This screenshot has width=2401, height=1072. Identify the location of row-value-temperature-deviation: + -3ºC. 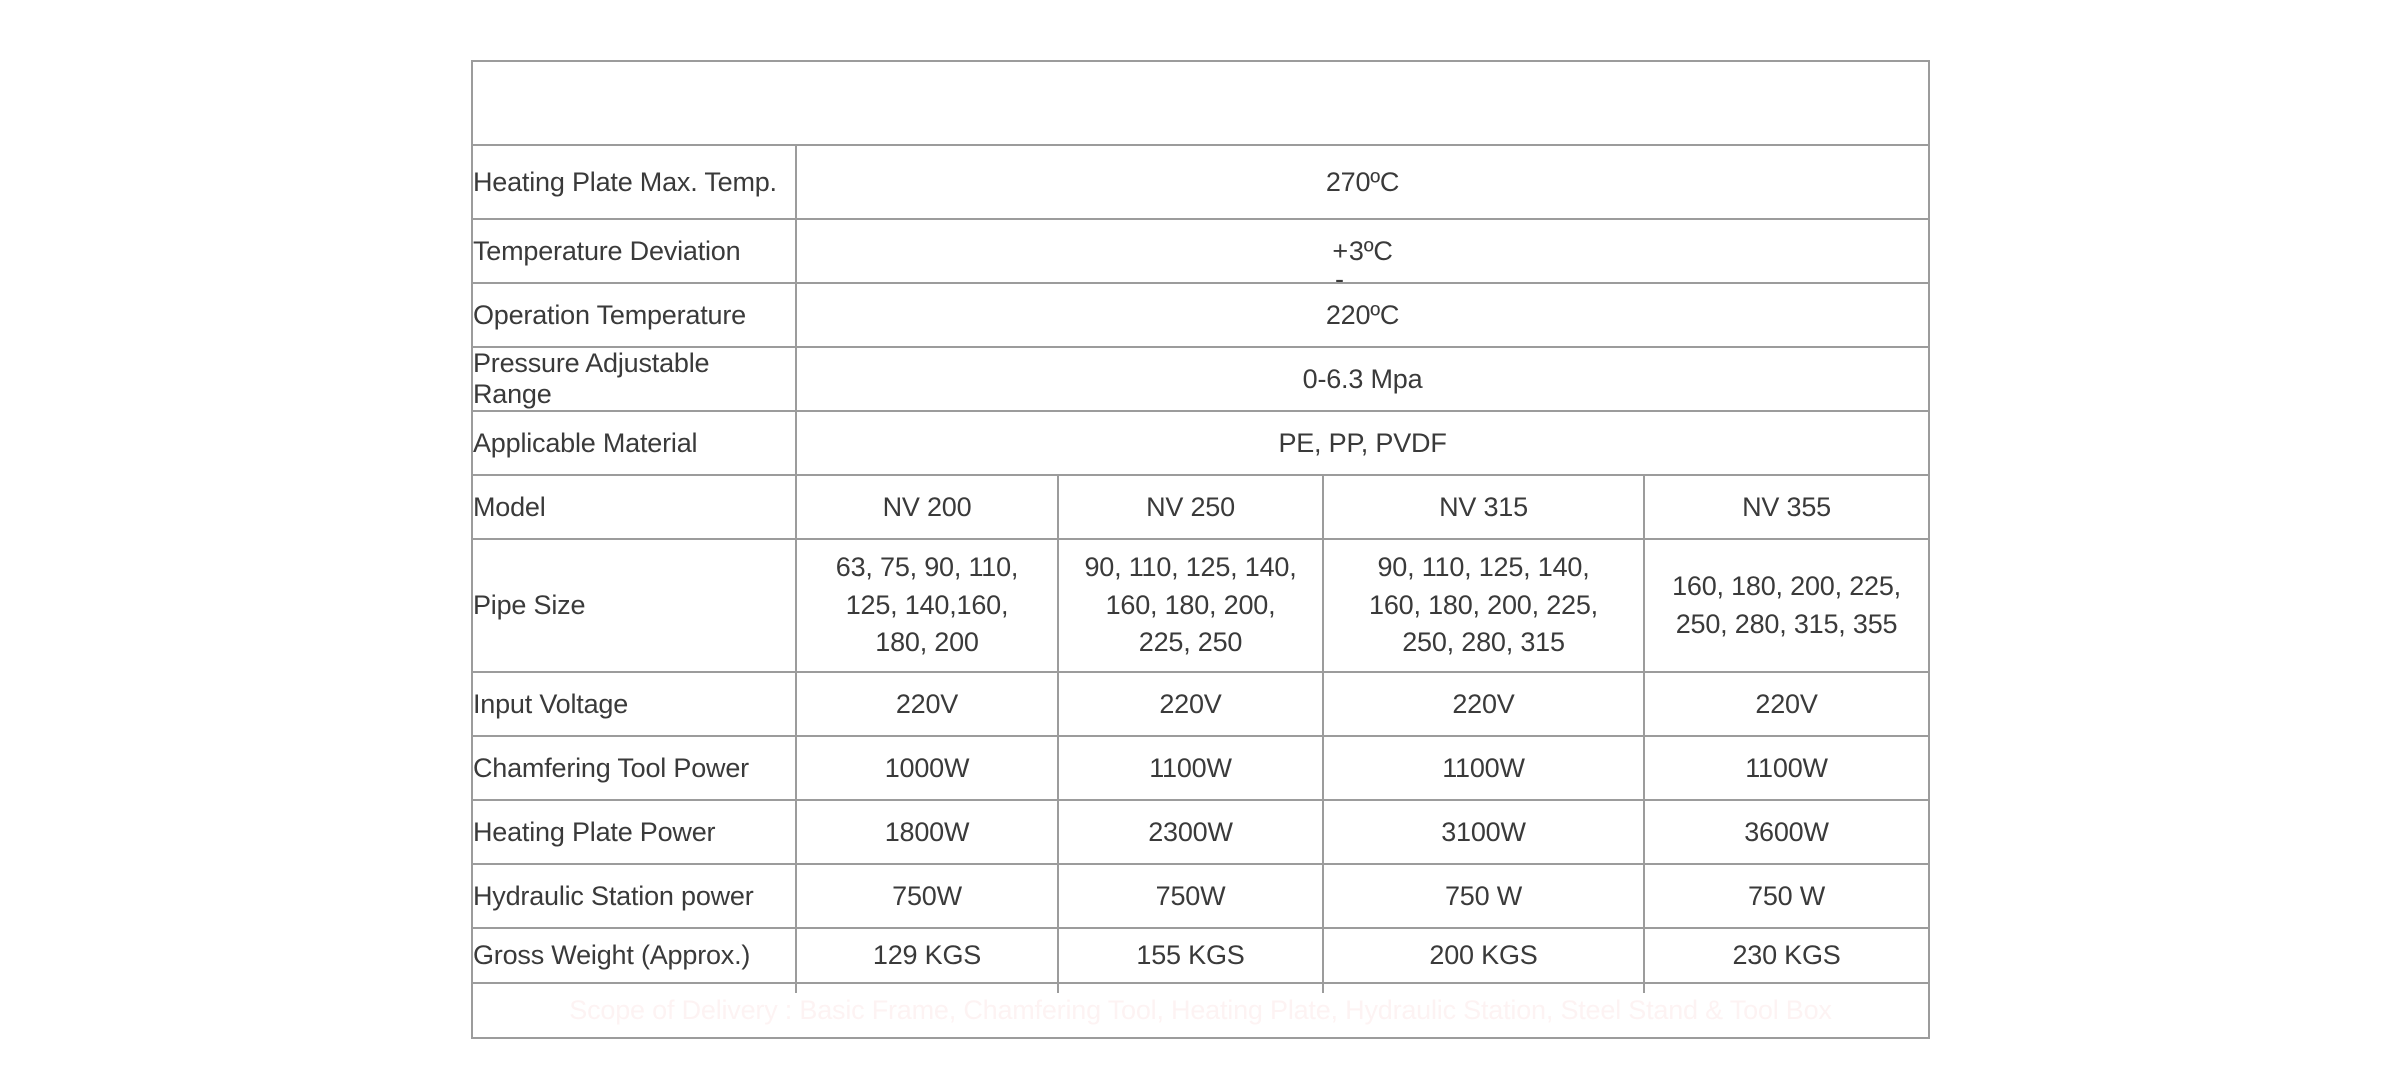
(1362, 251).